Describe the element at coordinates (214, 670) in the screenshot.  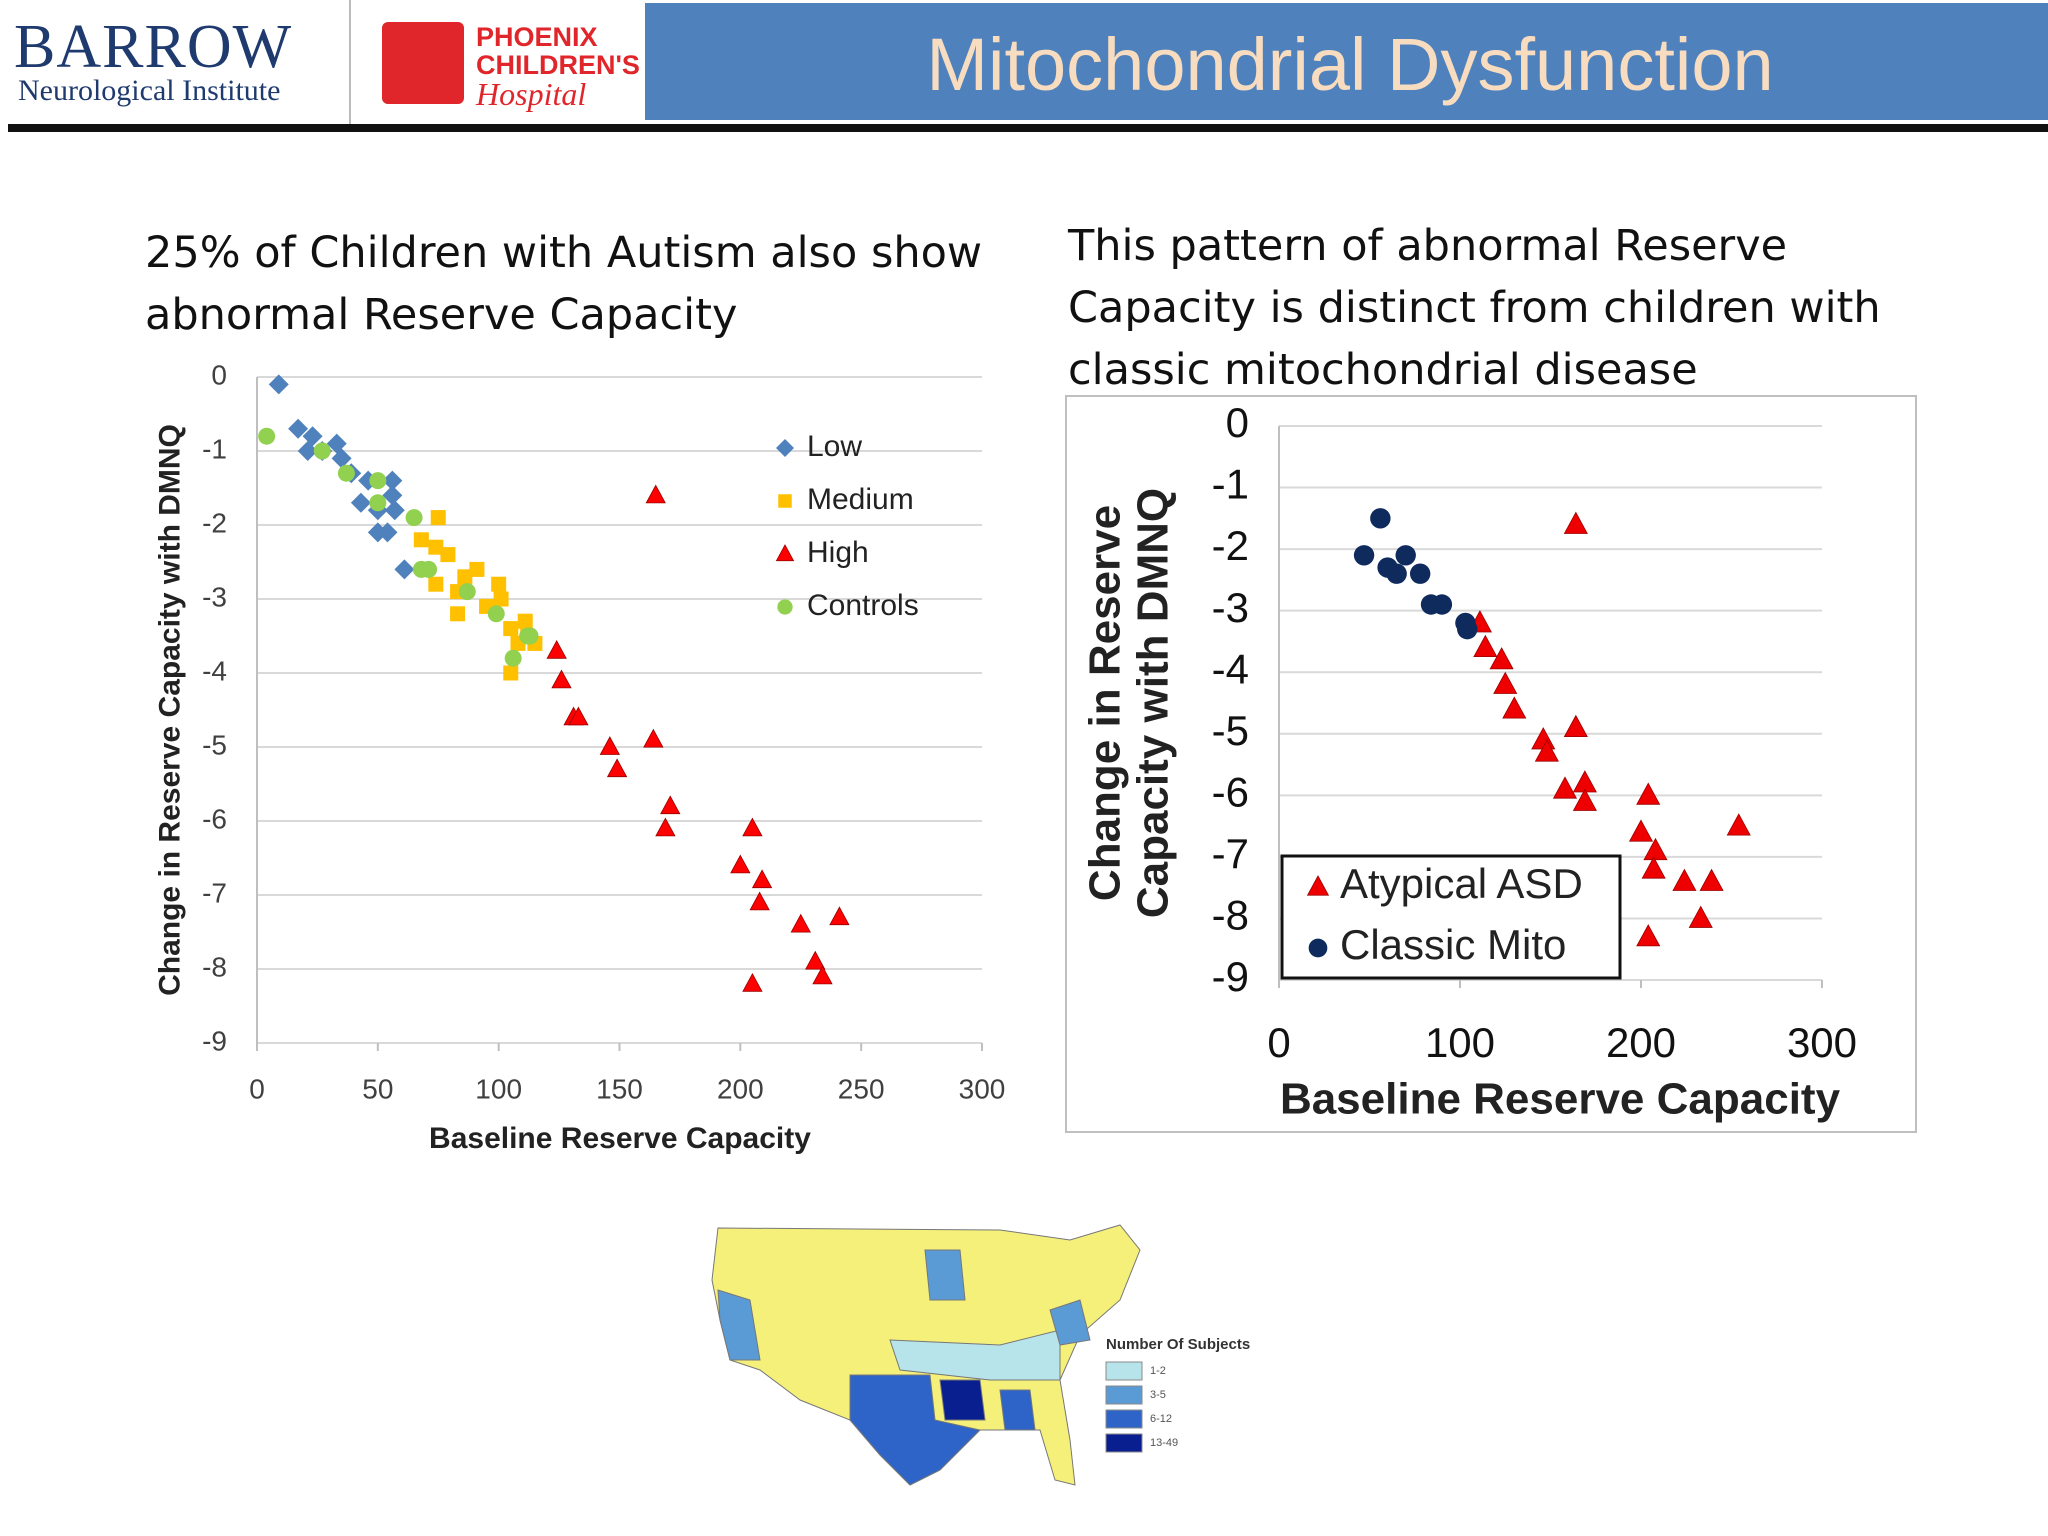
I see `y-tick-label: -4` at that location.